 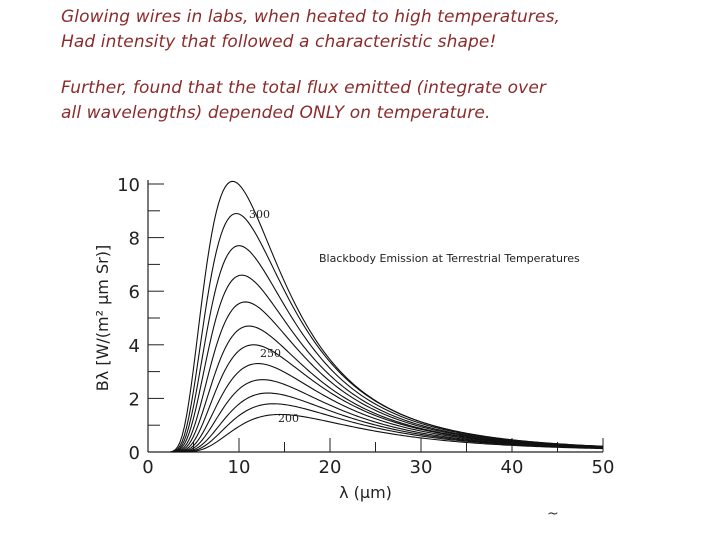 What do you see at coordinates (147, 467) in the screenshot?
I see `x-tick-label: 0` at bounding box center [147, 467].